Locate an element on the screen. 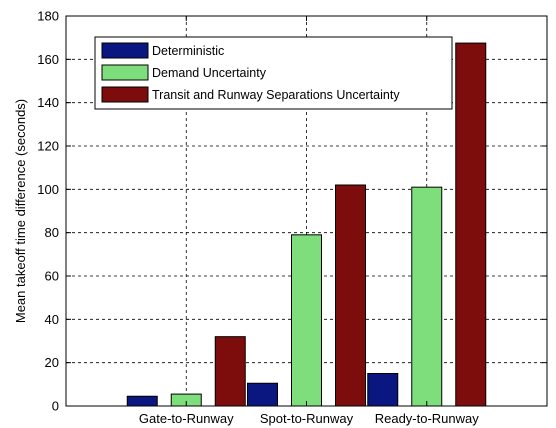  y-tick-label: 60 is located at coordinates (52, 276).